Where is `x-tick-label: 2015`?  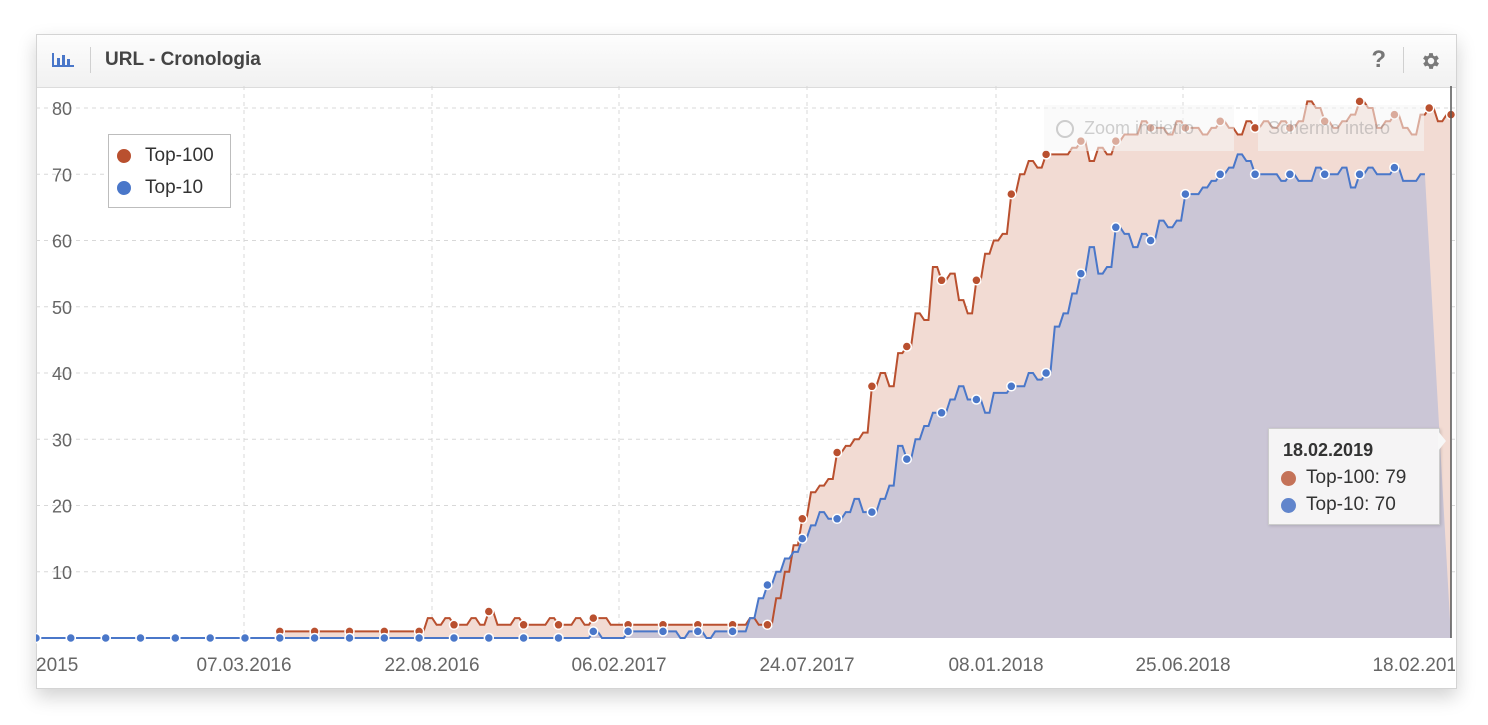 x-tick-label: 2015 is located at coordinates (57, 665).